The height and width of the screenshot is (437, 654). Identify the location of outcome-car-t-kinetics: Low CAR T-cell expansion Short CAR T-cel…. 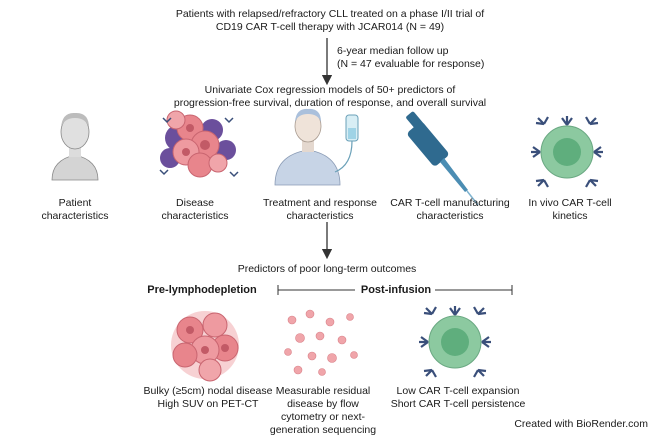
(458, 397).